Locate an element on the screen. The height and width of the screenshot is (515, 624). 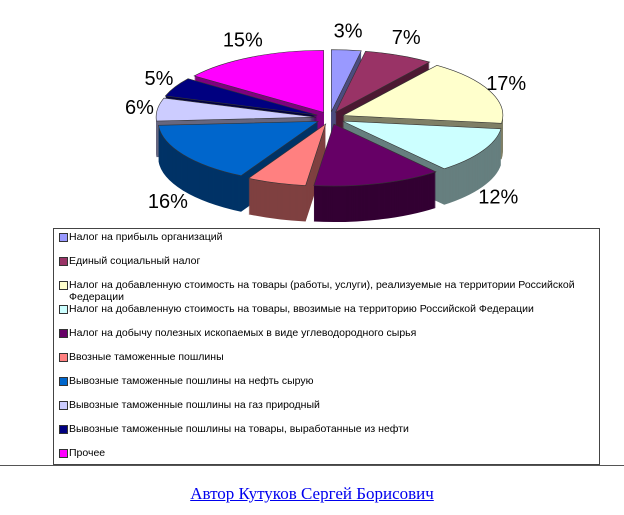
legend-label: Ввозные таможенные пошлины is located at coordinates (146, 357).